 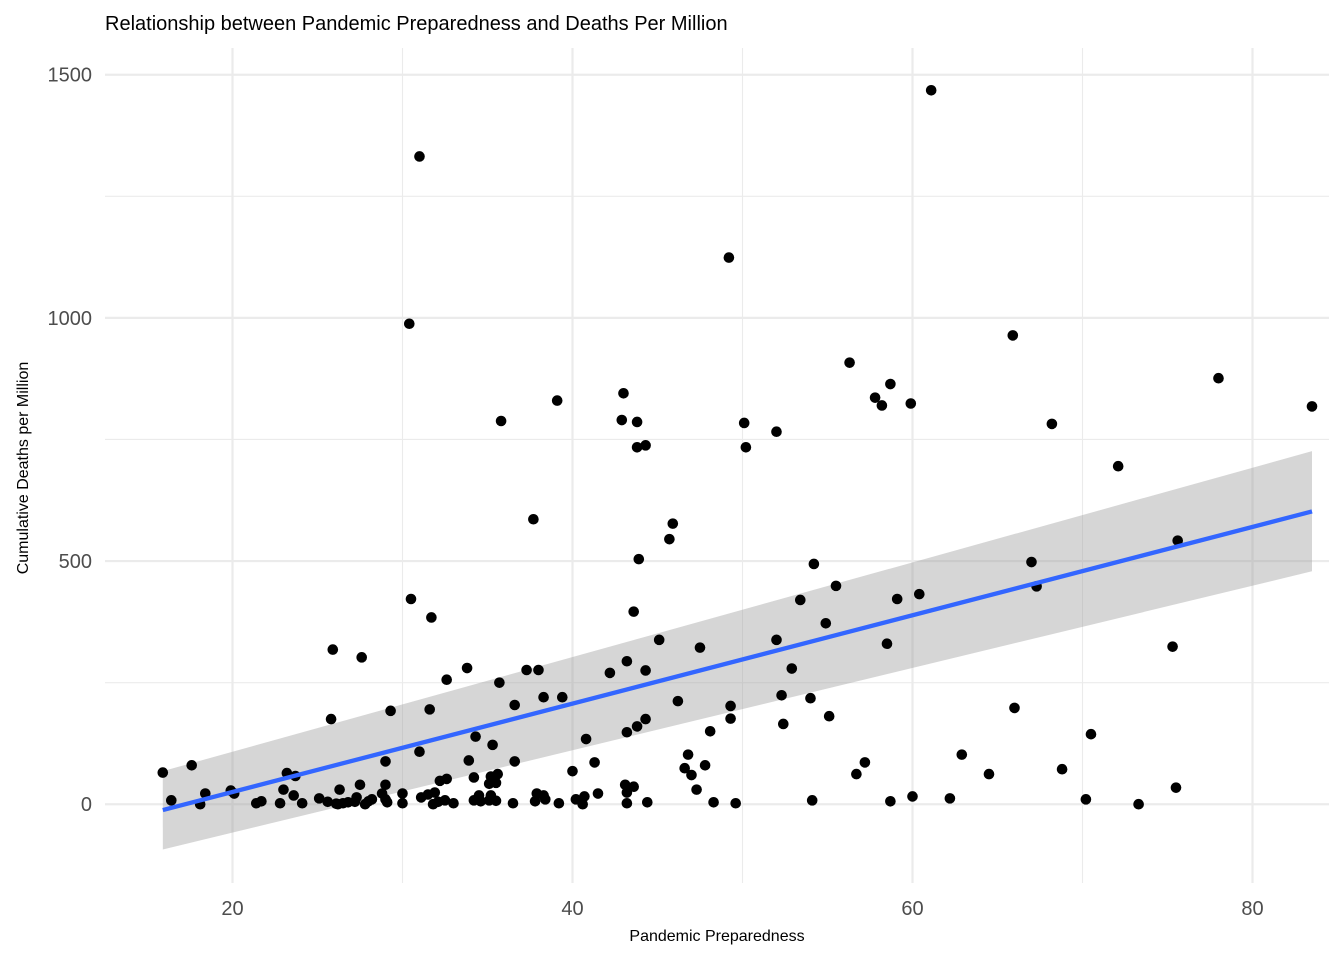 I want to click on y-tick-label: 1500, so click(x=70, y=76).